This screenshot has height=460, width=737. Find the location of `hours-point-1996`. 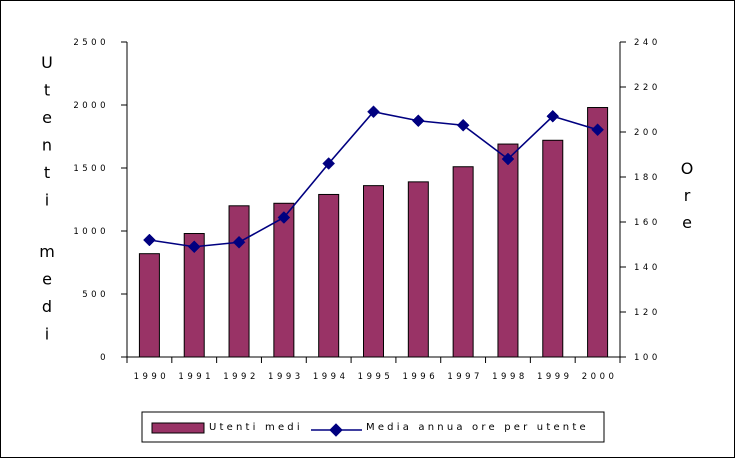

hours-point-1996 is located at coordinates (418, 121).